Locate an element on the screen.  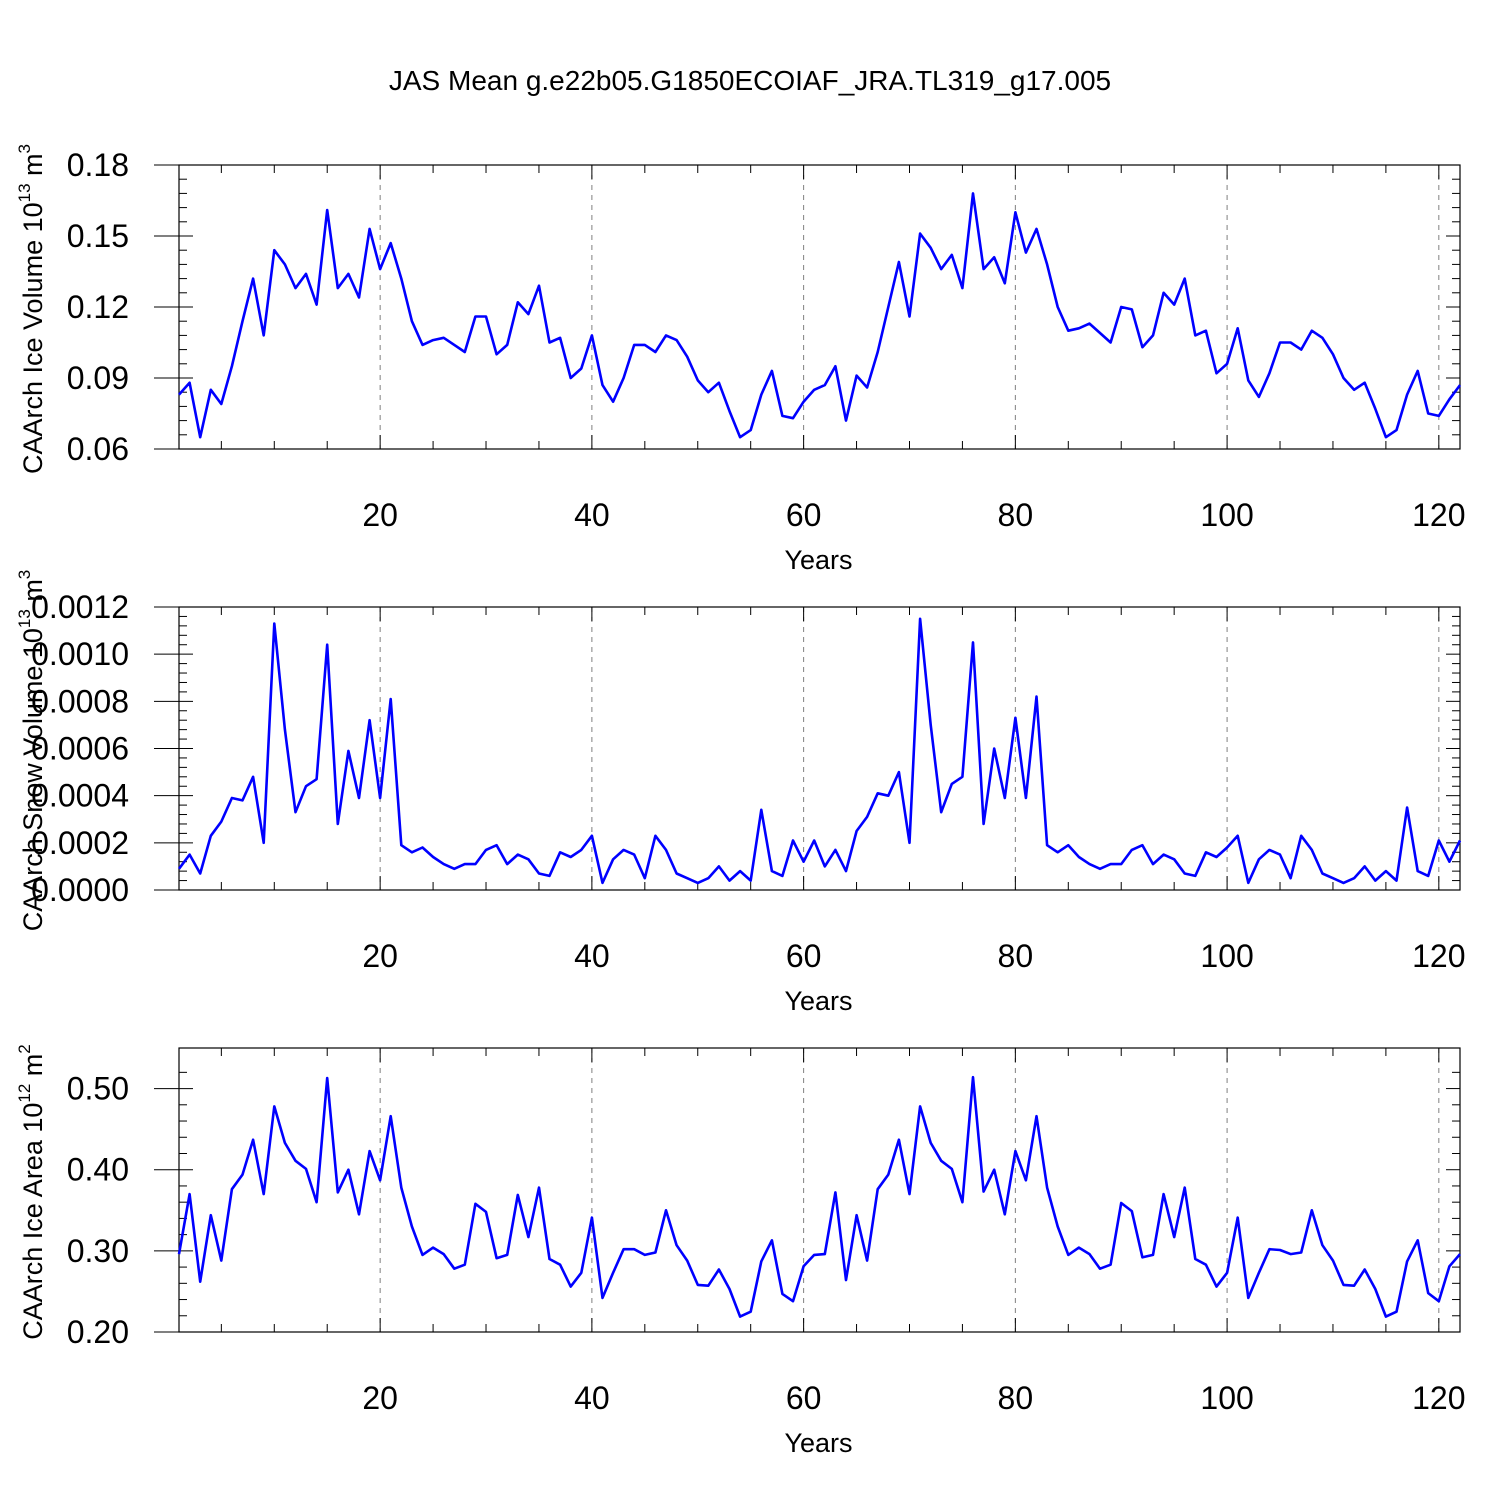
y-tick-label: 0.09 is located at coordinates (98, 378).